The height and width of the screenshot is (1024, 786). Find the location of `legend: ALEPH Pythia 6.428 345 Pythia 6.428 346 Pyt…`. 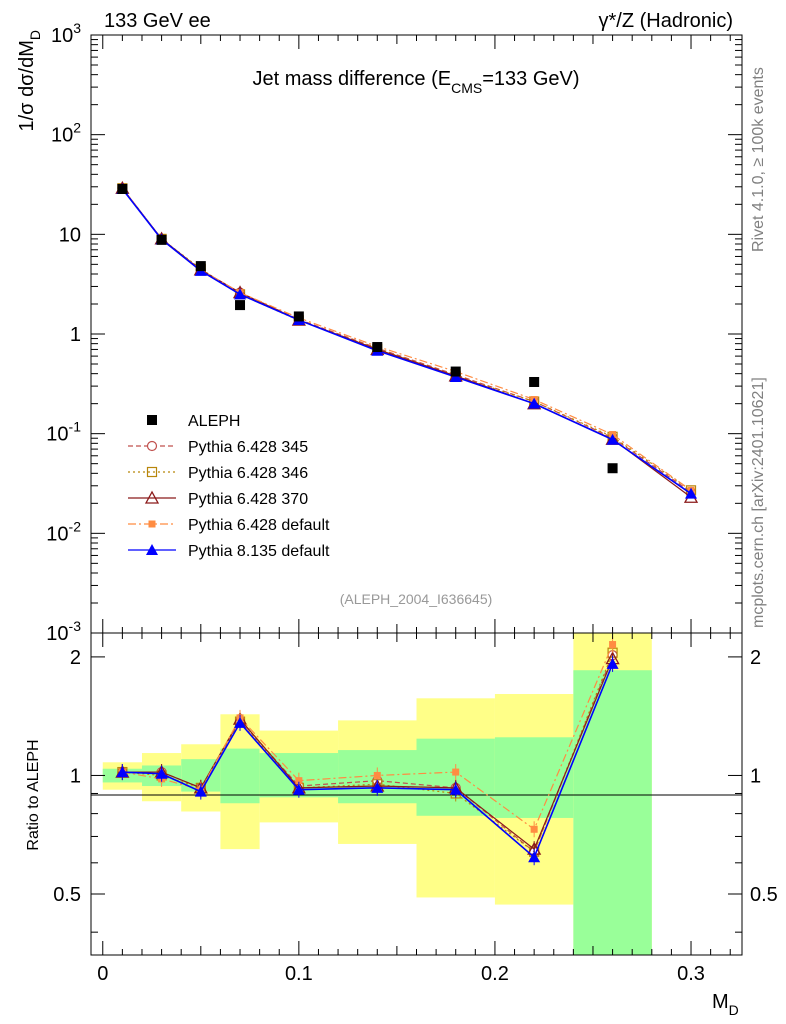

legend: ALEPH Pythia 6.428 345 Pythia 6.428 346 Pyt… is located at coordinates (229, 486).